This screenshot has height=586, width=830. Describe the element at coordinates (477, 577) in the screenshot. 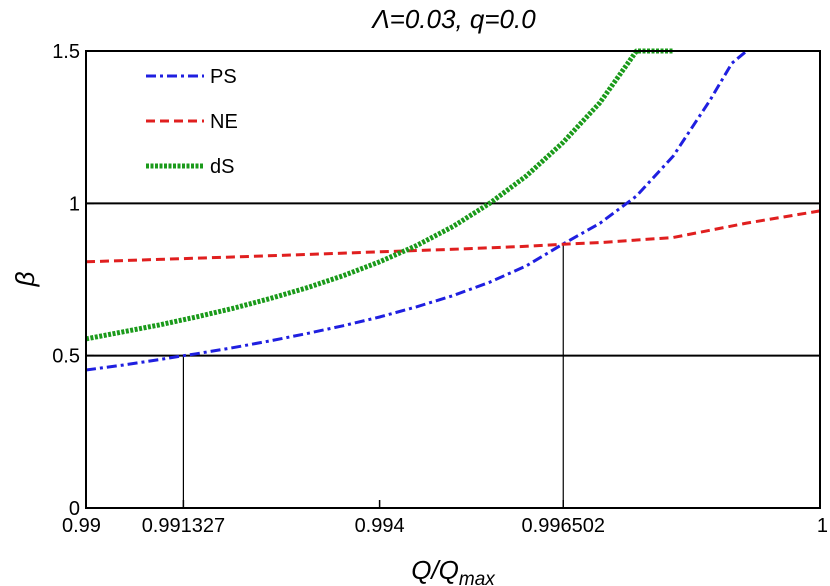

I see `x-axis-title-subscript: max` at that location.